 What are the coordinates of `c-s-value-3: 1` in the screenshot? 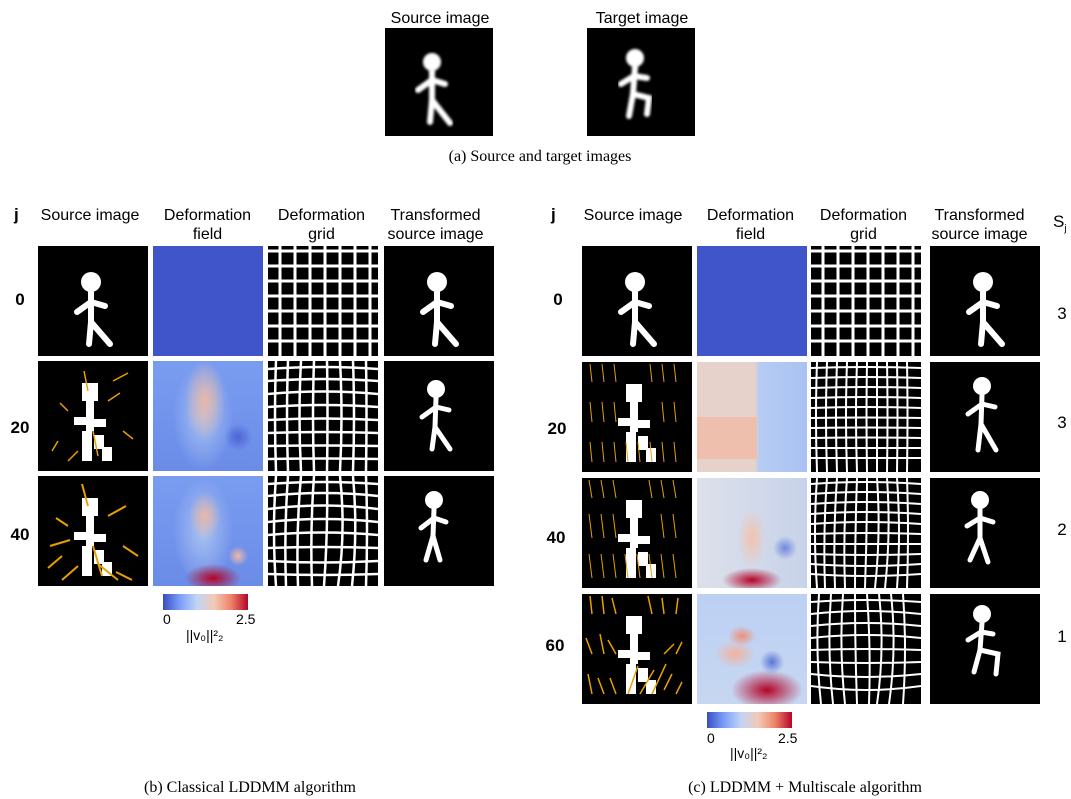 It's located at (1062, 636).